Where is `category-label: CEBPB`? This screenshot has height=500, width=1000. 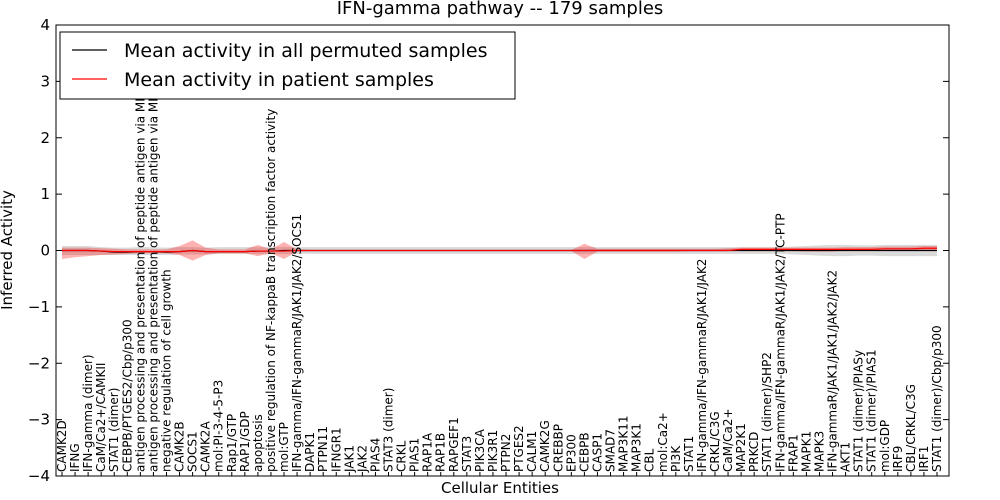
category-label: CEBPB is located at coordinates (584, 452).